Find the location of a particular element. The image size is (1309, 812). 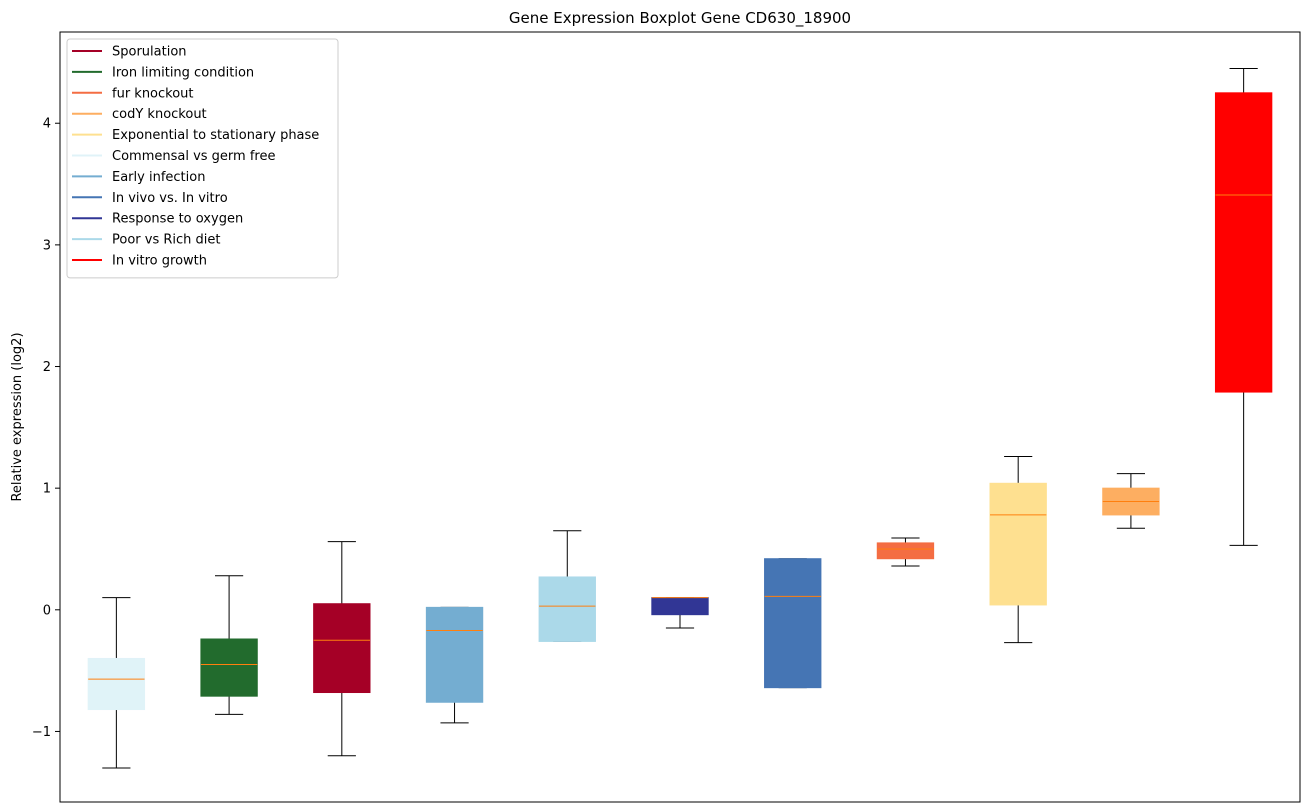

chart-title: Gene Expression Boxplot Gene CD630_18900 is located at coordinates (680, 18).